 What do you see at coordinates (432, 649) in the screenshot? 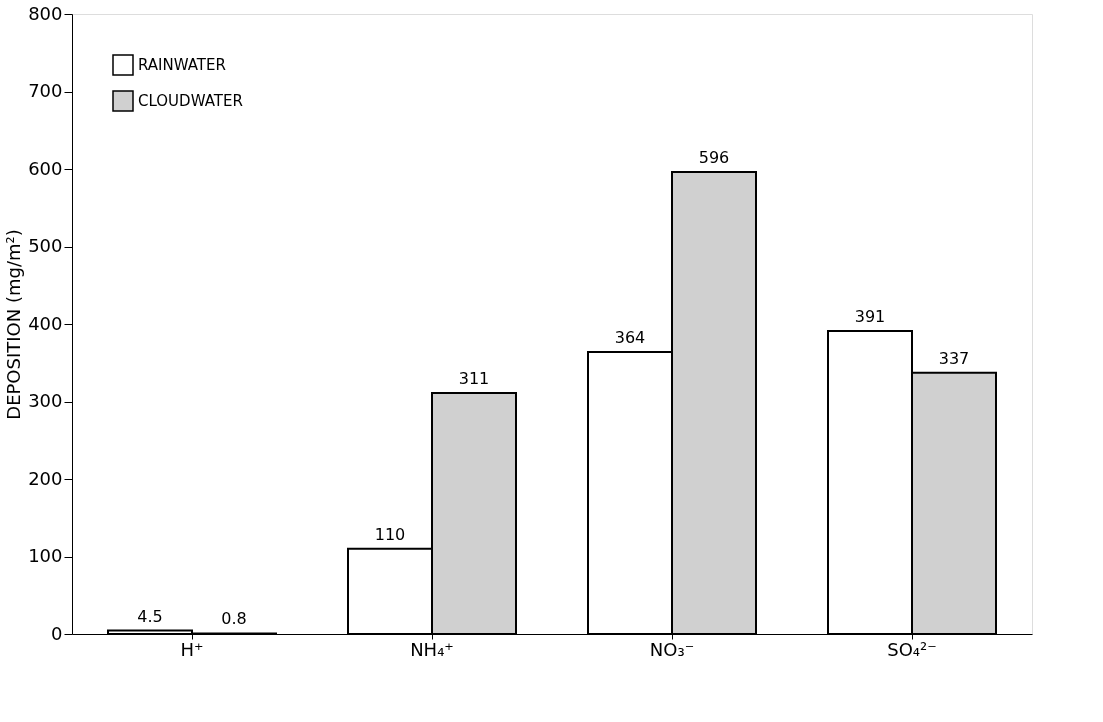
I see `x-tick-label: NH₄⁺` at bounding box center [432, 649].